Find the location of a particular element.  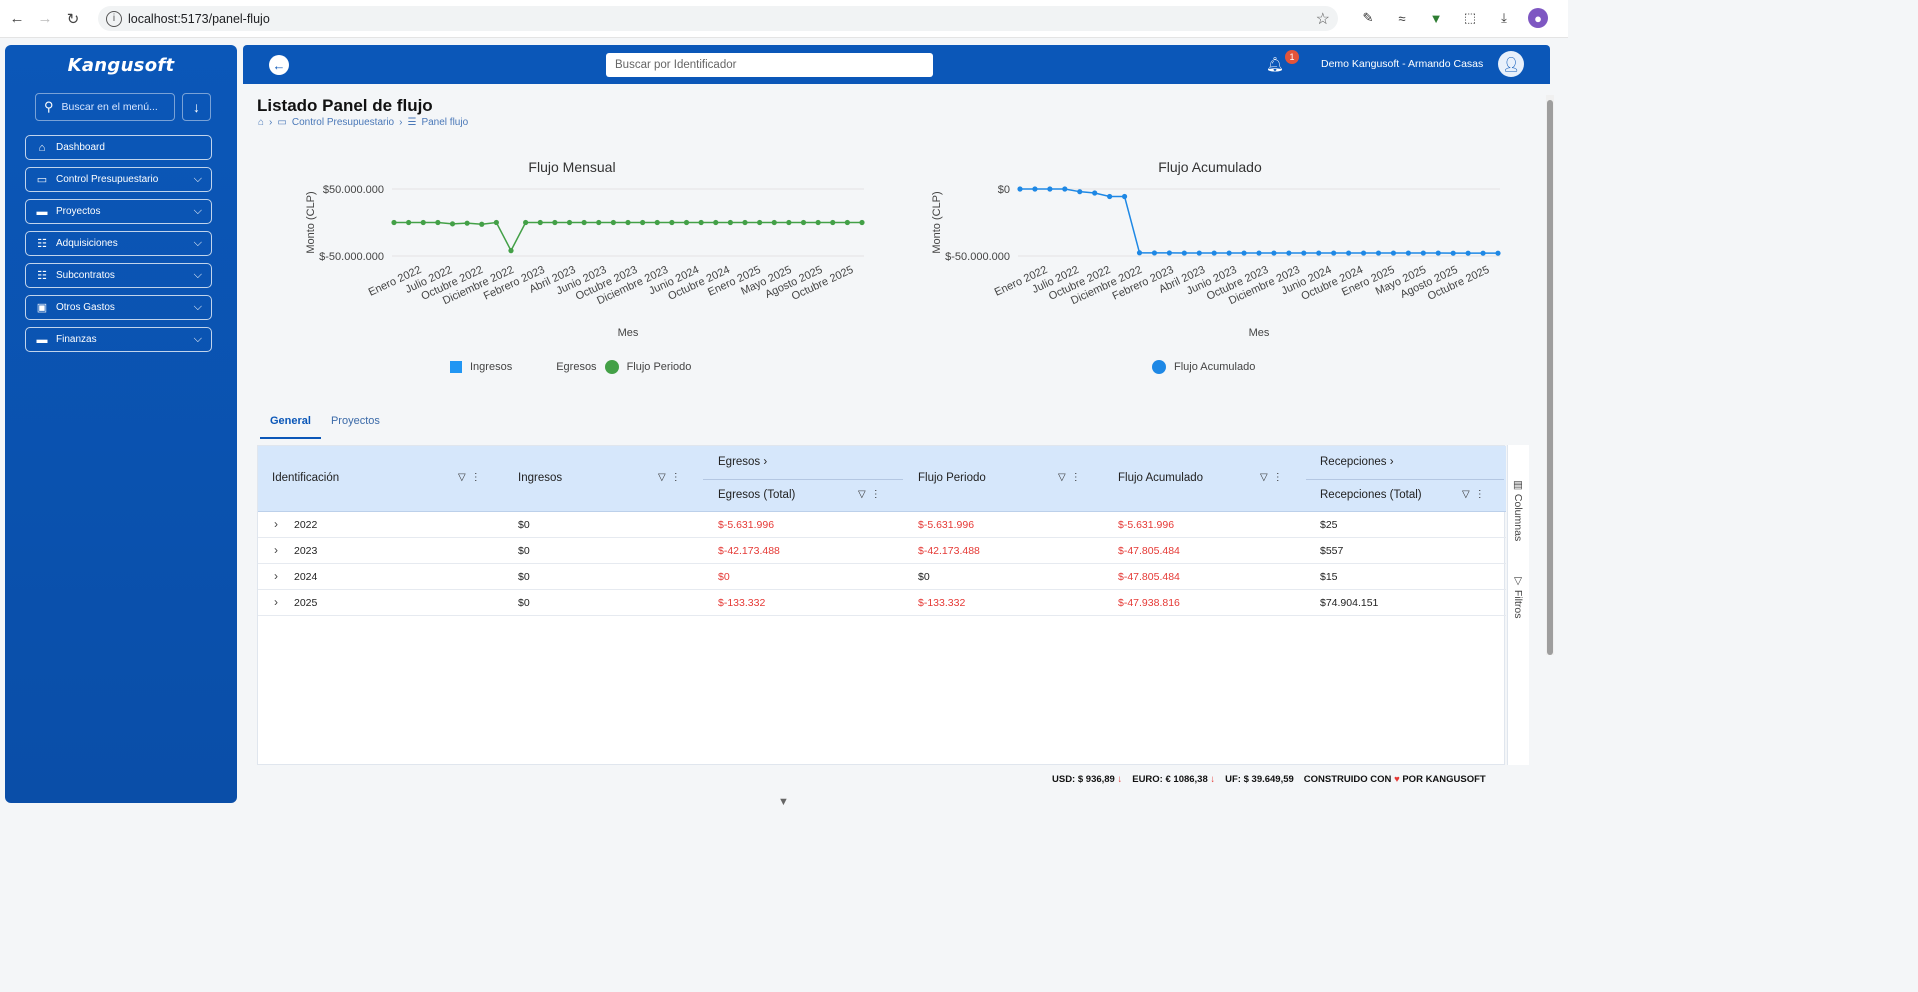

tab-general: General is located at coordinates (290, 424).